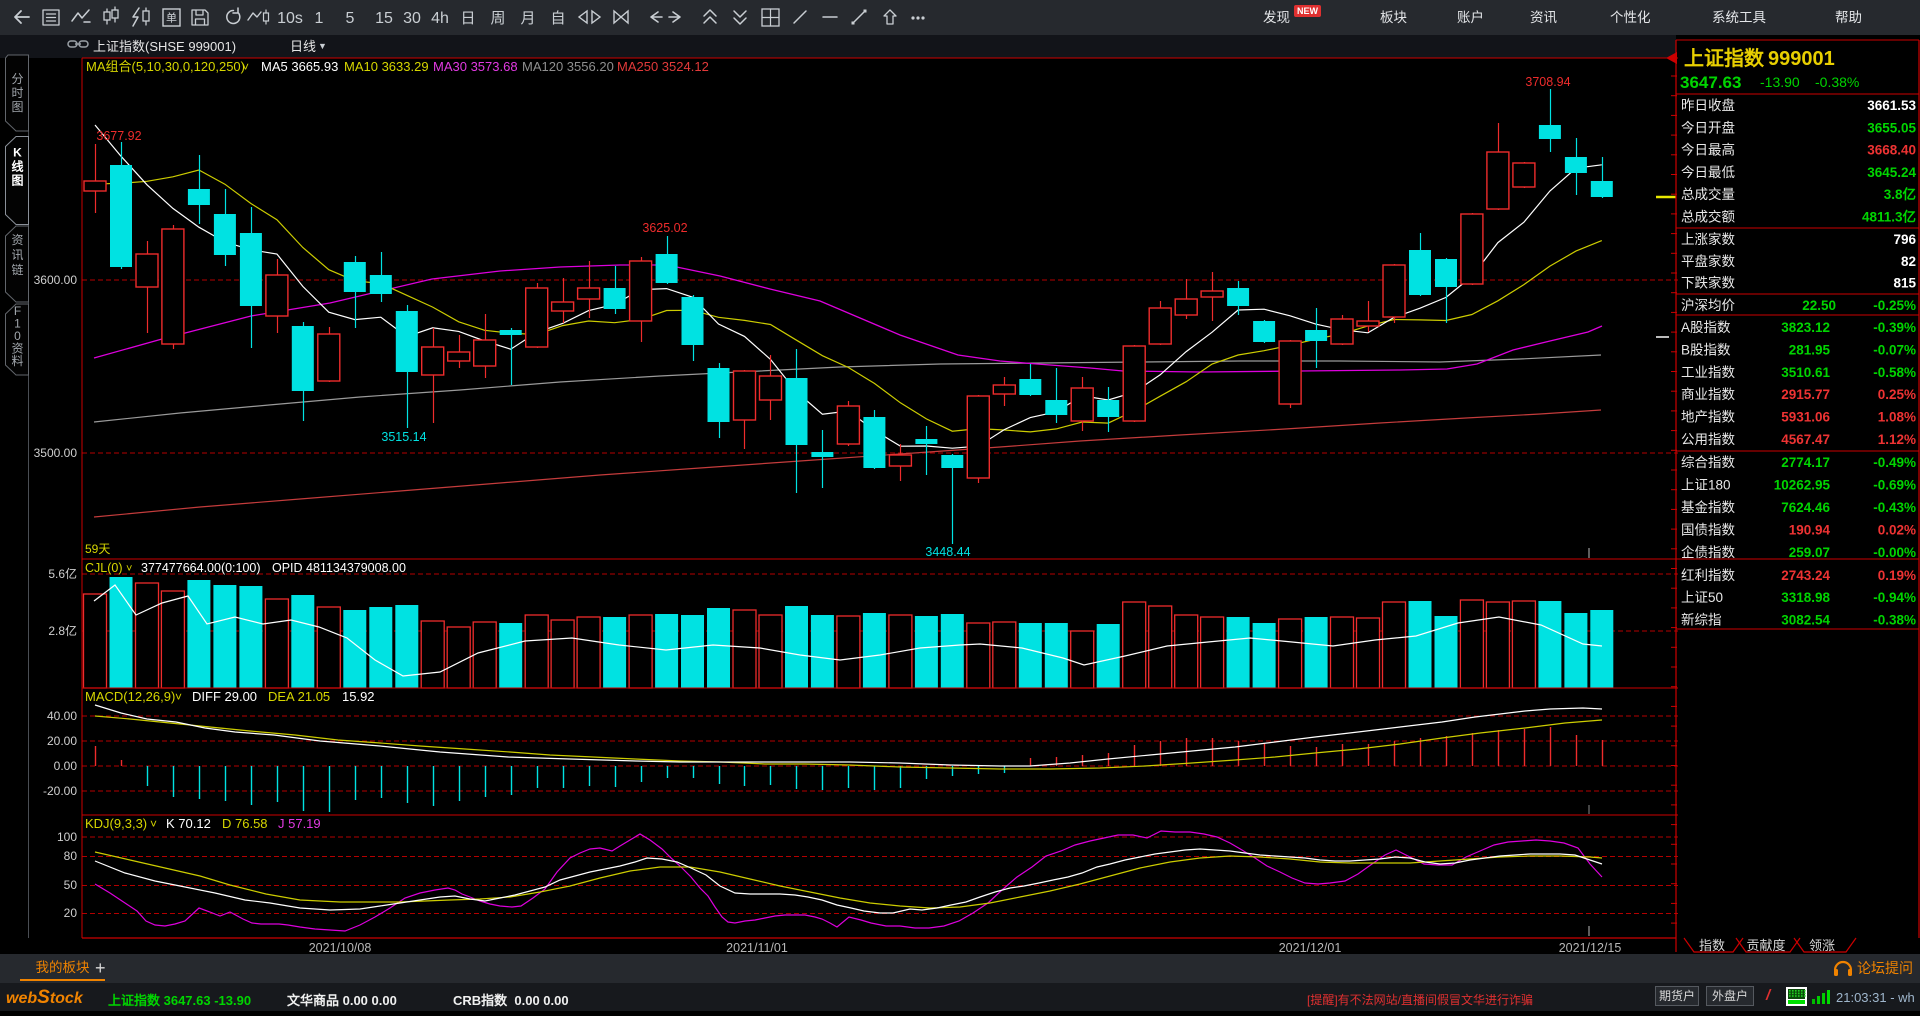 Image resolution: width=1920 pixels, height=1016 pixels. I want to click on svg-text: 领涨, so click(1822, 945).